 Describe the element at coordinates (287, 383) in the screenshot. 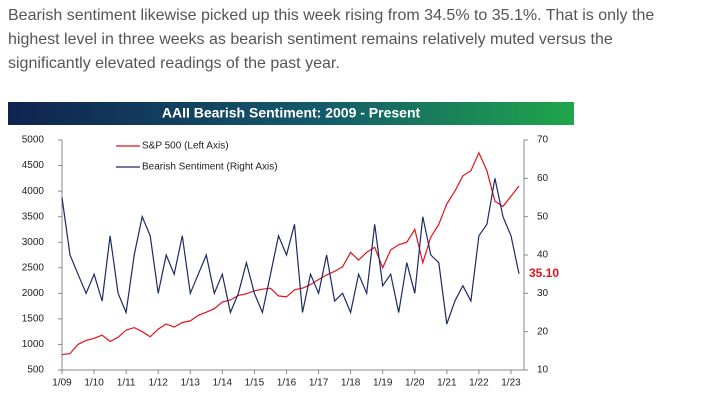

I see `x-tick-label: 1/16` at that location.